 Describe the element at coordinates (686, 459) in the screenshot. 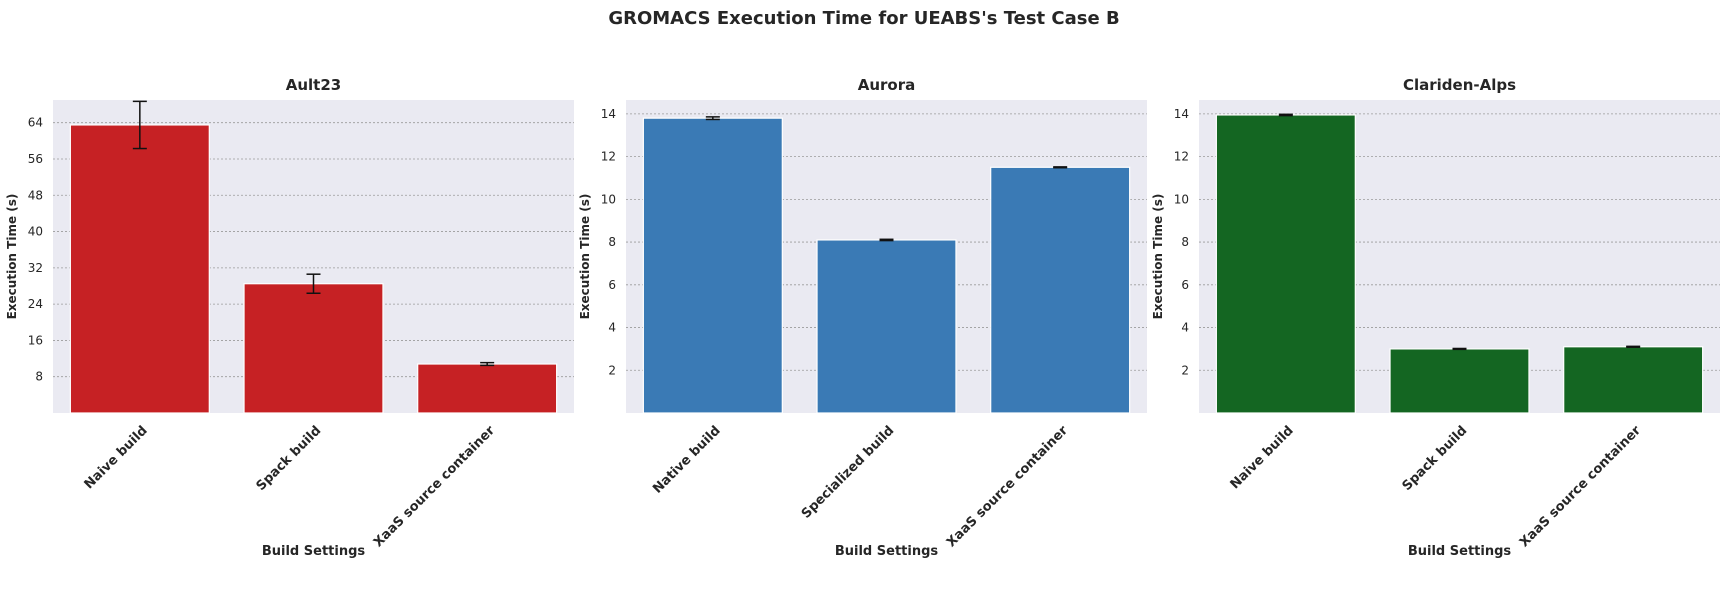

I see `x-tick-label: Native build` at that location.